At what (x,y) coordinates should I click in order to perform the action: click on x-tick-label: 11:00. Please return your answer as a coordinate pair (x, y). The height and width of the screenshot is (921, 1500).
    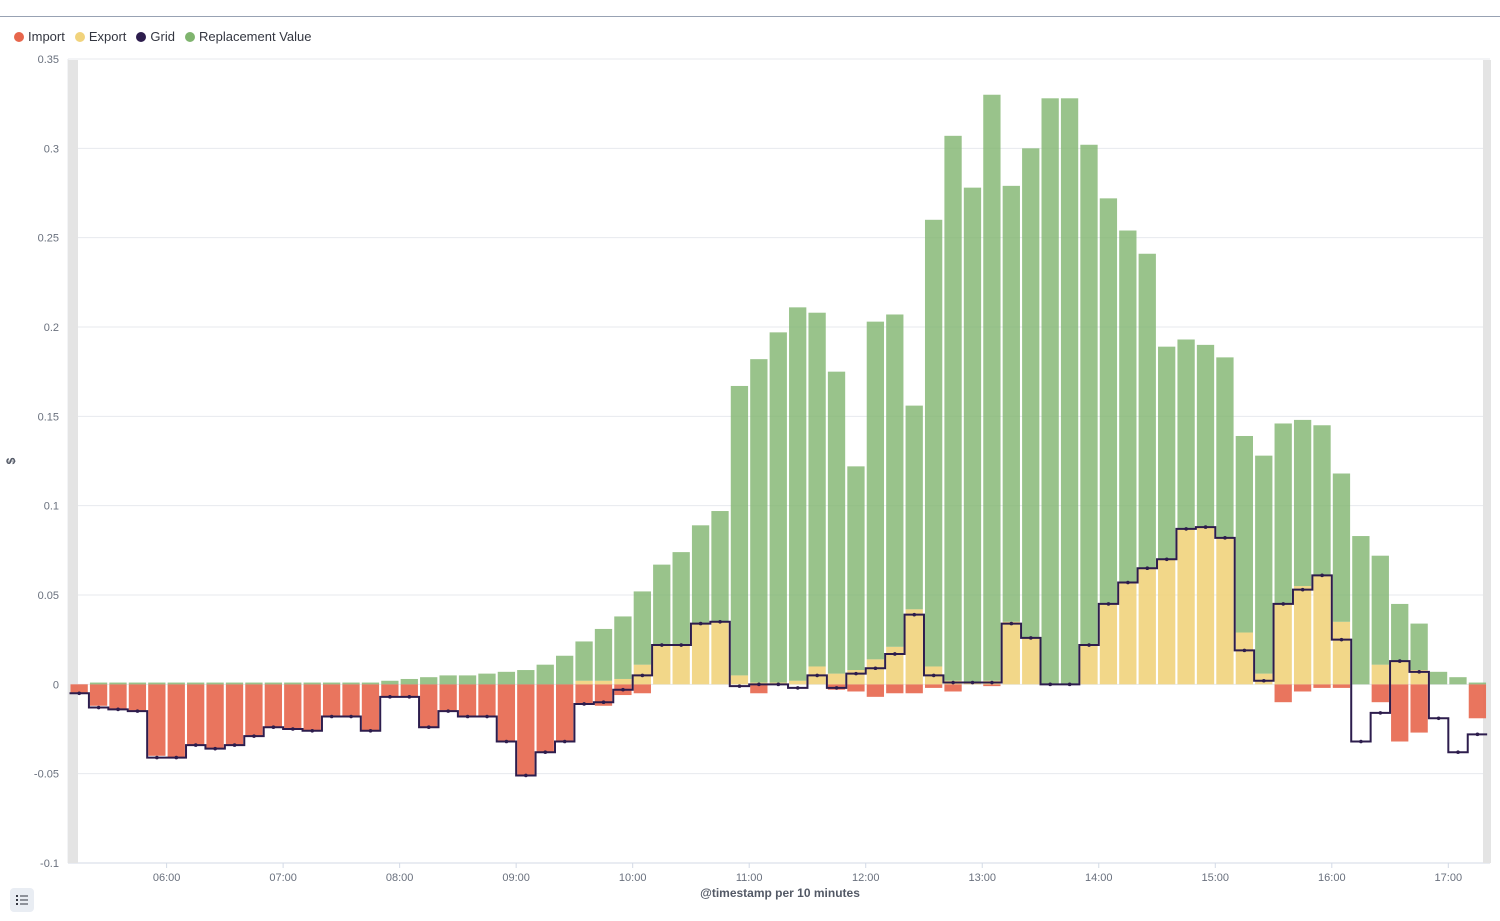
    Looking at the image, I should click on (749, 878).